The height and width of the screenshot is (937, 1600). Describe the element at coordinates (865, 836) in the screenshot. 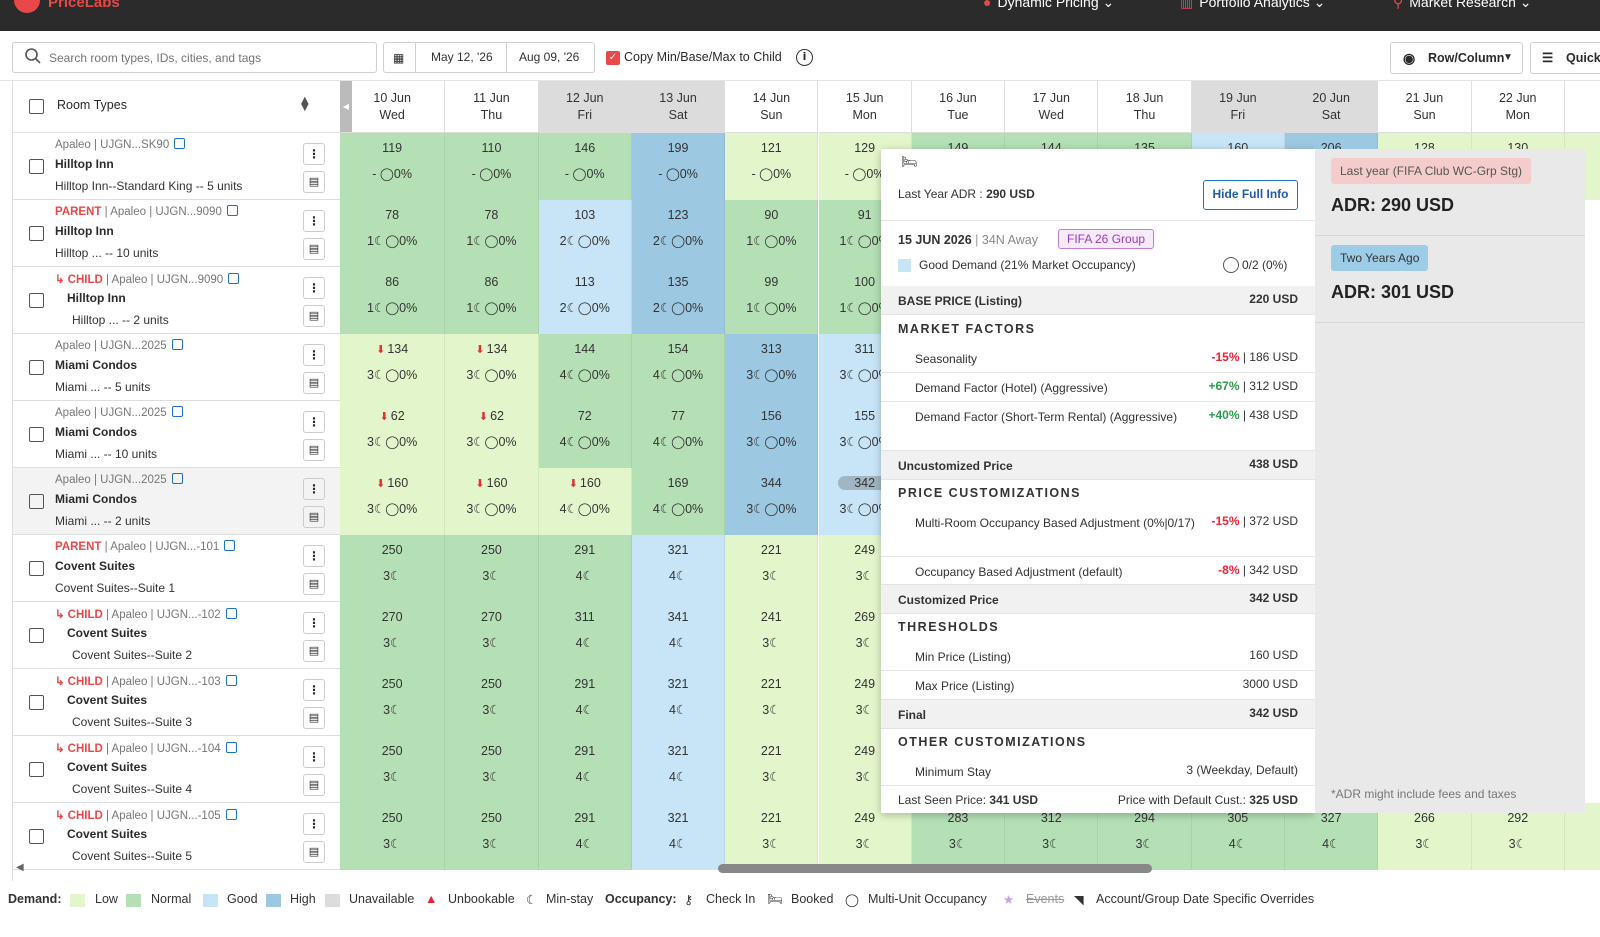

I see `price-cell: 249 3☾` at that location.